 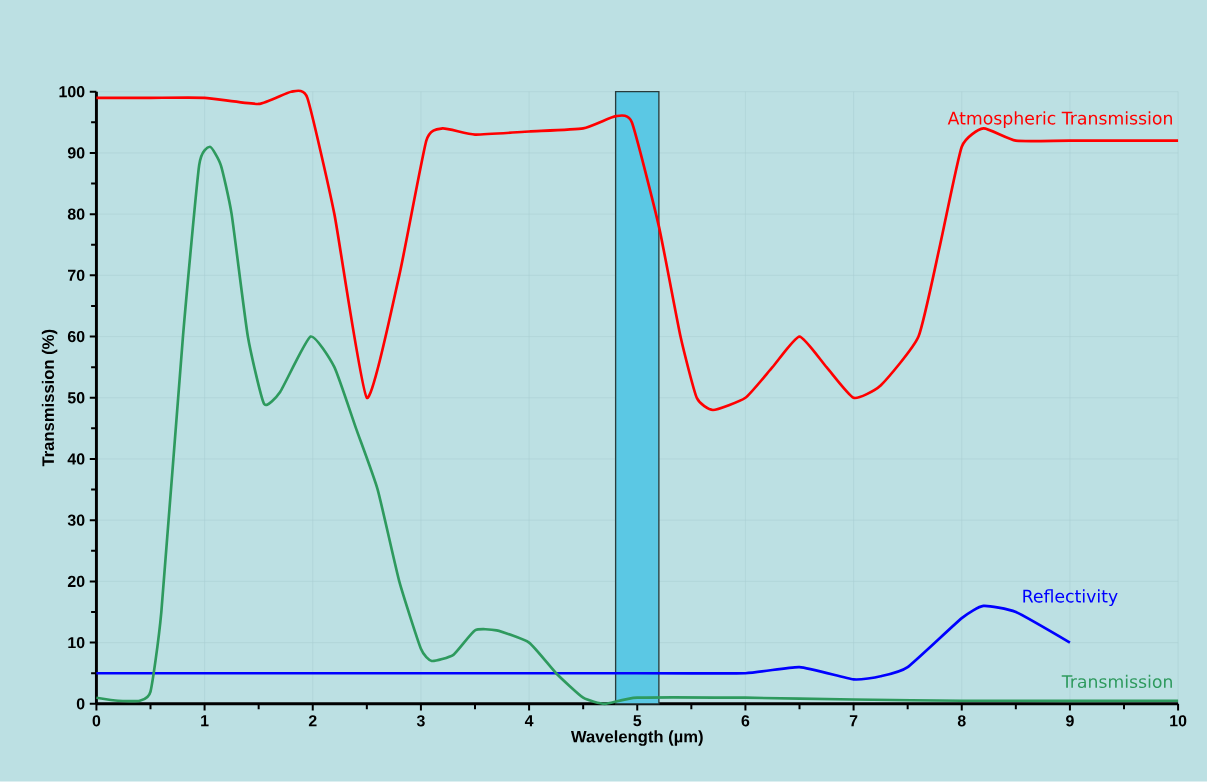 What do you see at coordinates (72, 92) in the screenshot?
I see `y-tick-label: 100` at bounding box center [72, 92].